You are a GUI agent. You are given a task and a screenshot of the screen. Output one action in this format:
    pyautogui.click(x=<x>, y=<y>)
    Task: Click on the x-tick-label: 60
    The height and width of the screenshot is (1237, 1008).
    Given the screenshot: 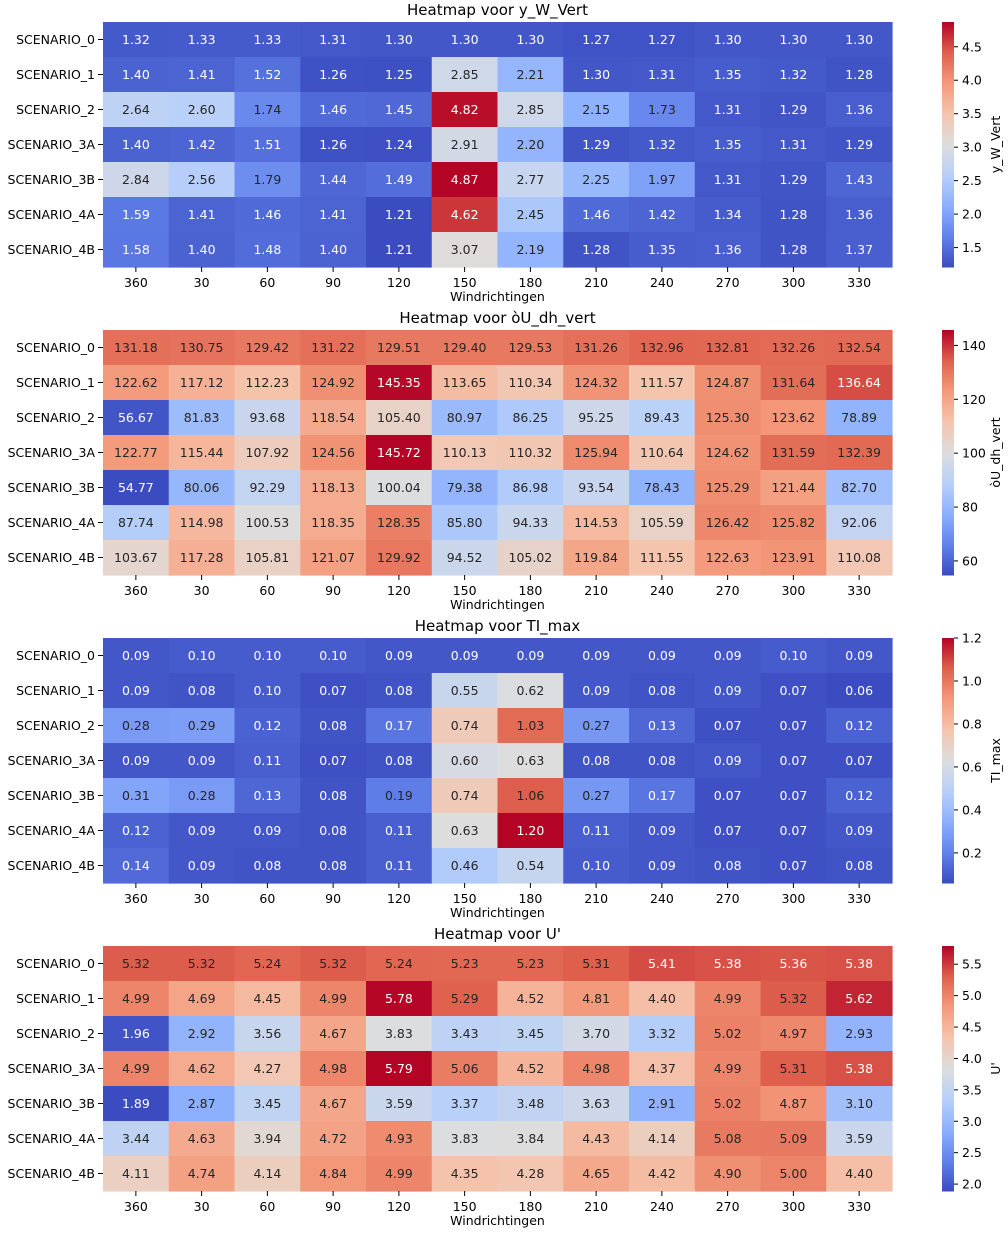 What is the action you would take?
    pyautogui.click(x=267, y=898)
    